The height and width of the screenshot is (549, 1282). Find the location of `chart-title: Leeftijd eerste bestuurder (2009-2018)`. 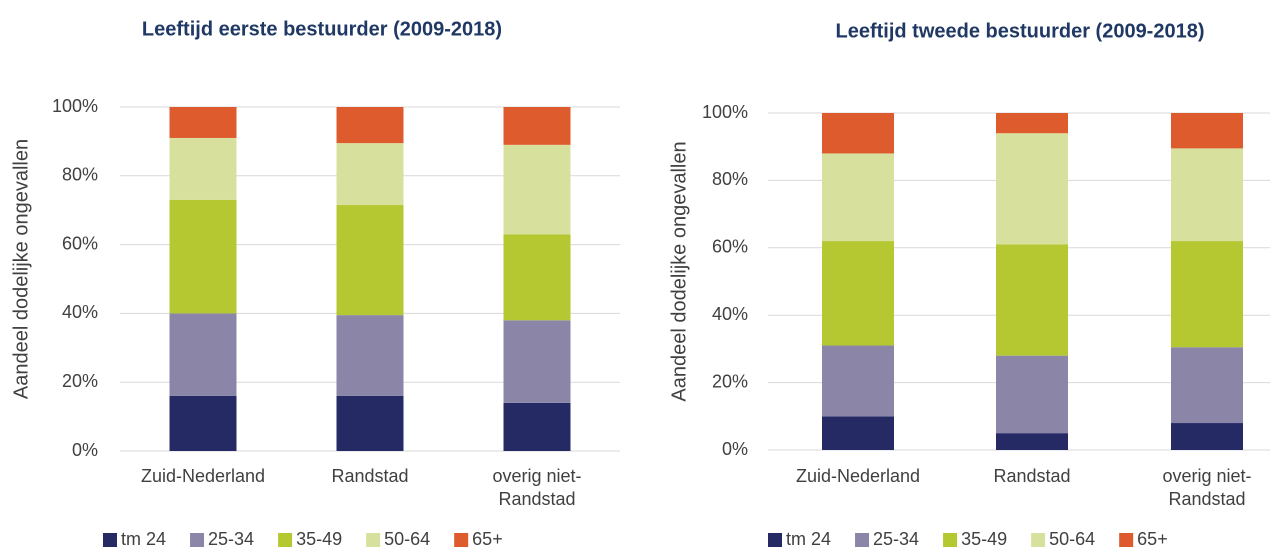

chart-title: Leeftijd eerste bestuurder (2009-2018) is located at coordinates (322, 29).